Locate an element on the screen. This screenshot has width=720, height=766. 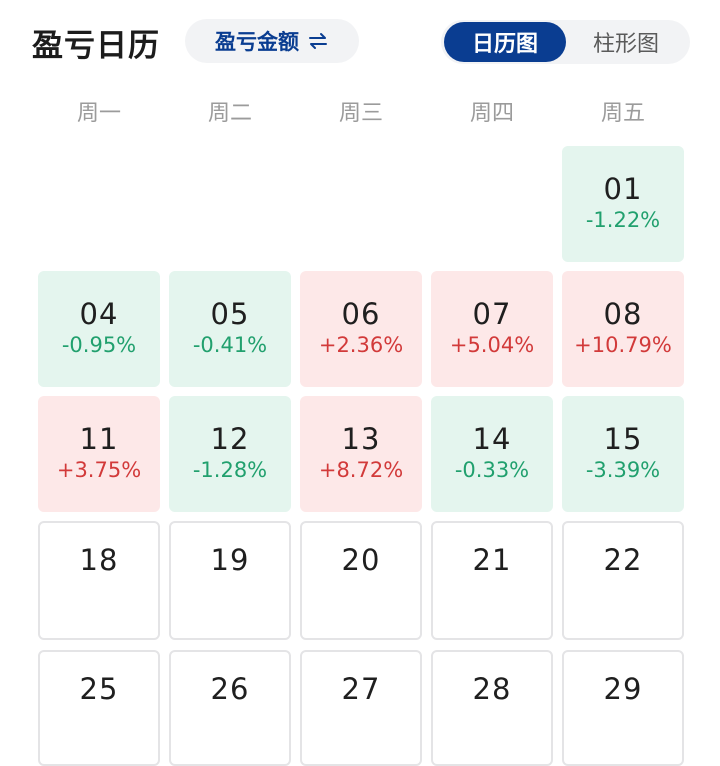
calendar-day-cell: 05 -0.41% is located at coordinates (230, 329).